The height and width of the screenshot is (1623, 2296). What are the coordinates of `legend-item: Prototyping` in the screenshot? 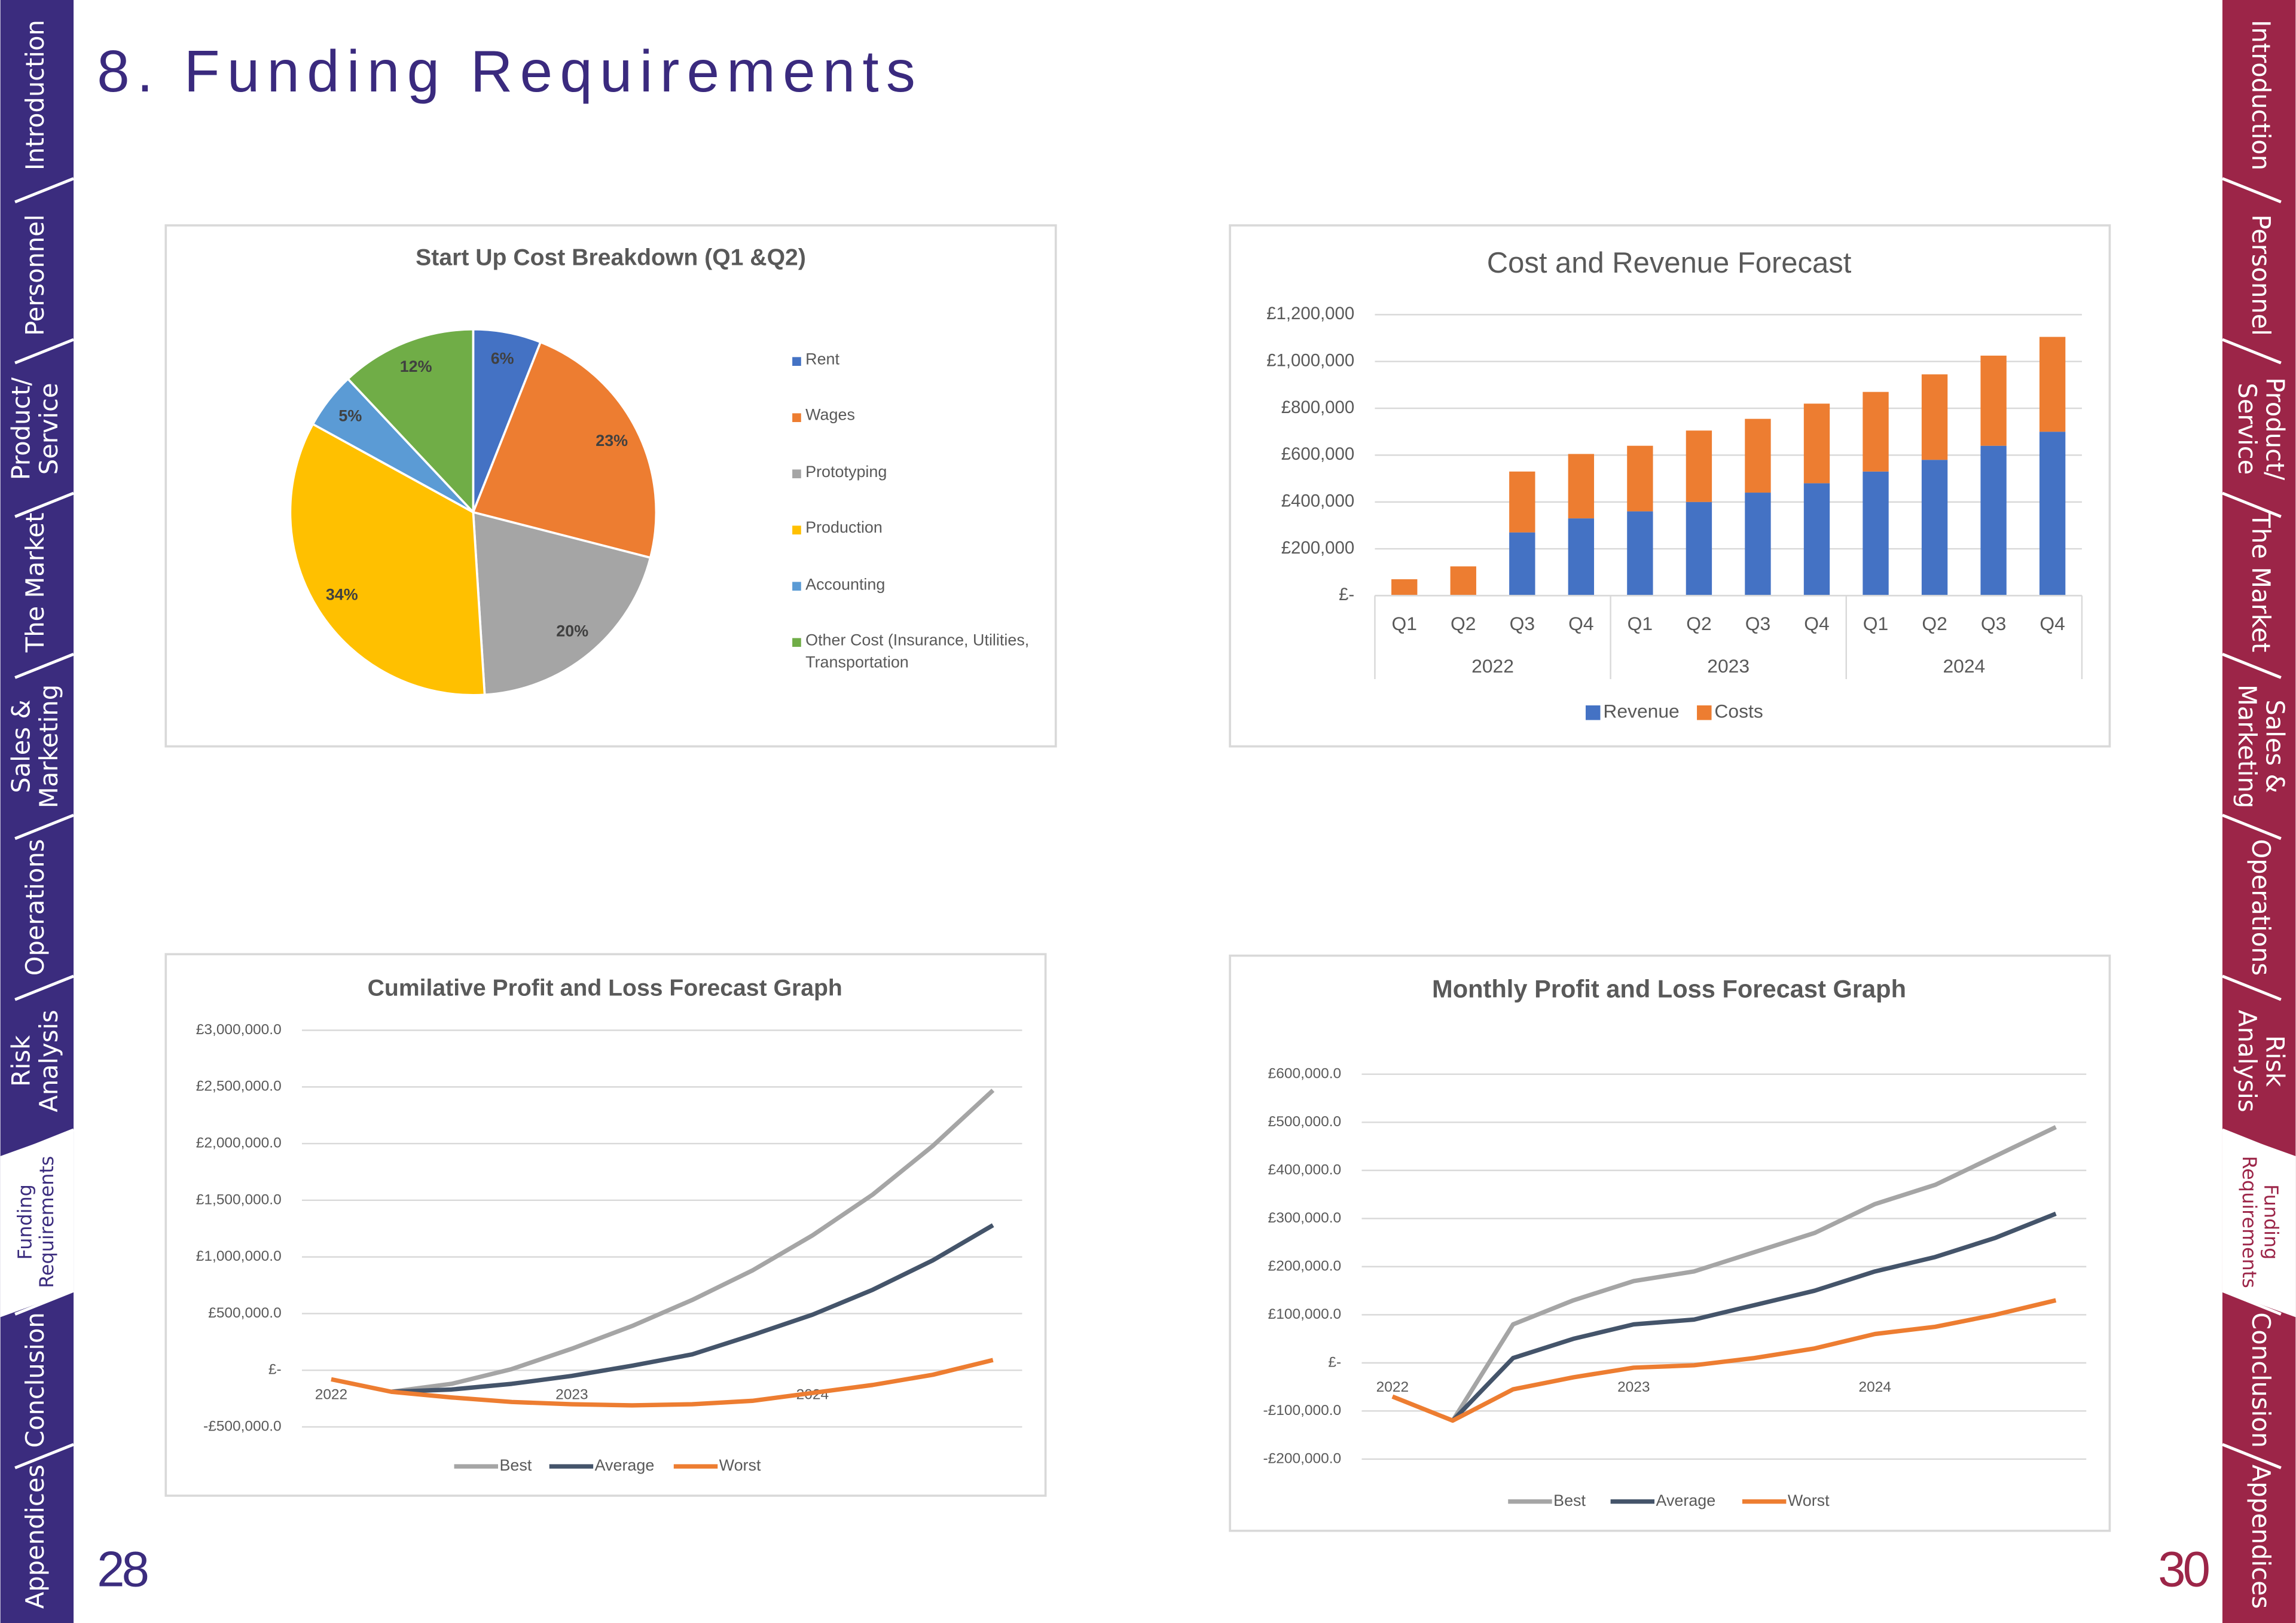 It's located at (846, 473).